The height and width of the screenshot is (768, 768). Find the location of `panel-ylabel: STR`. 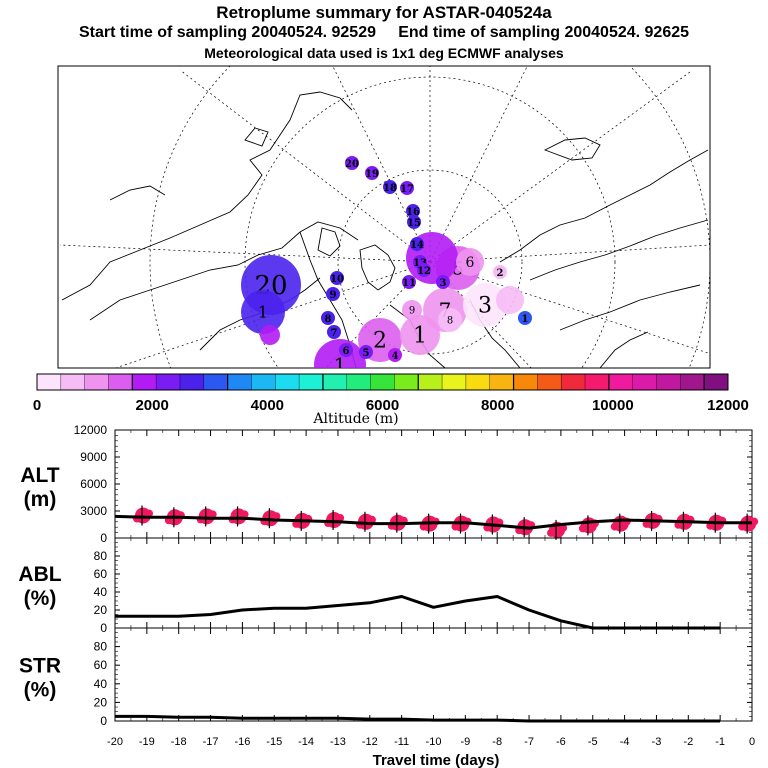

panel-ylabel: STR is located at coordinates (40, 666).